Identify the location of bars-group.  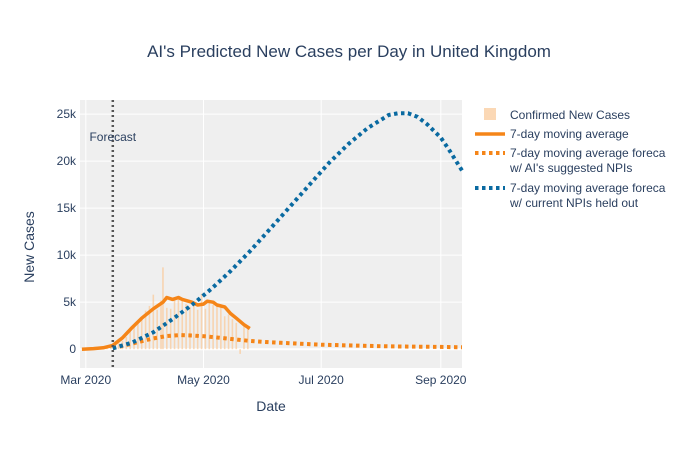
(173, 310).